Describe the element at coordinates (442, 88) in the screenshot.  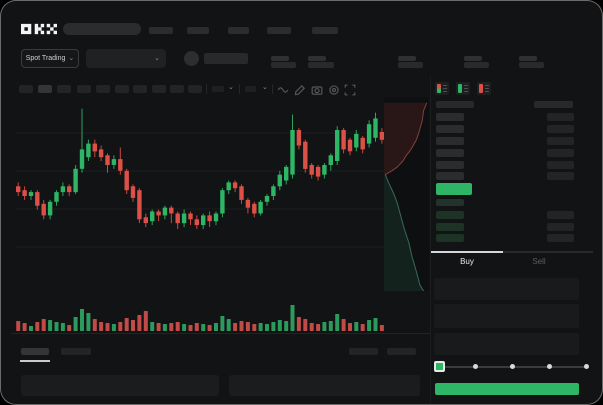
I see `book-both-icon` at that location.